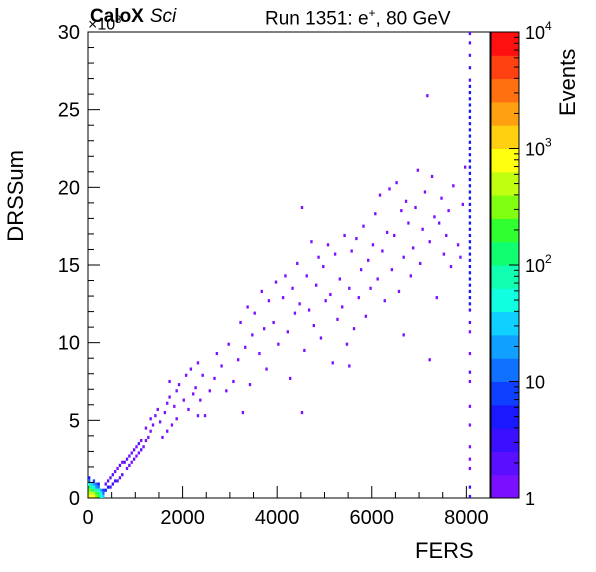 Image resolution: width=596 pixels, height=572 pixels. I want to click on x-tick-label: 8000, so click(466, 518).